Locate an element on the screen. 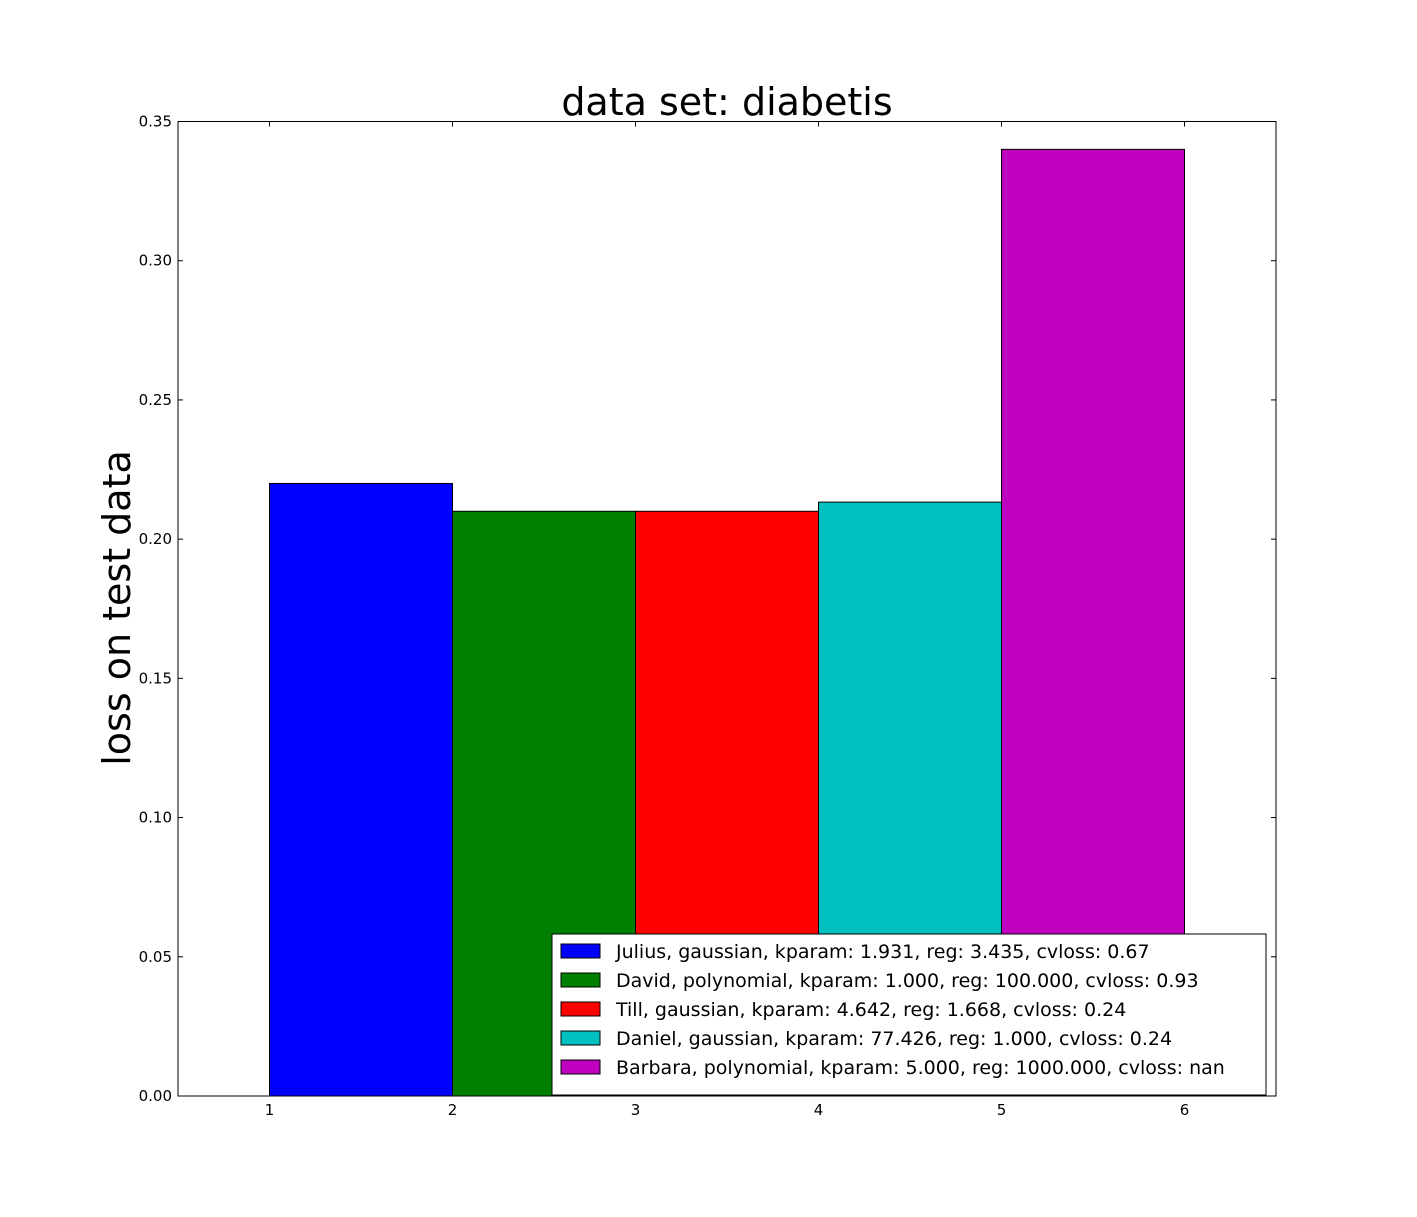 Image resolution: width=1417 pixels, height=1217 pixels. y-tick-label: 0.00 is located at coordinates (155, 1096).